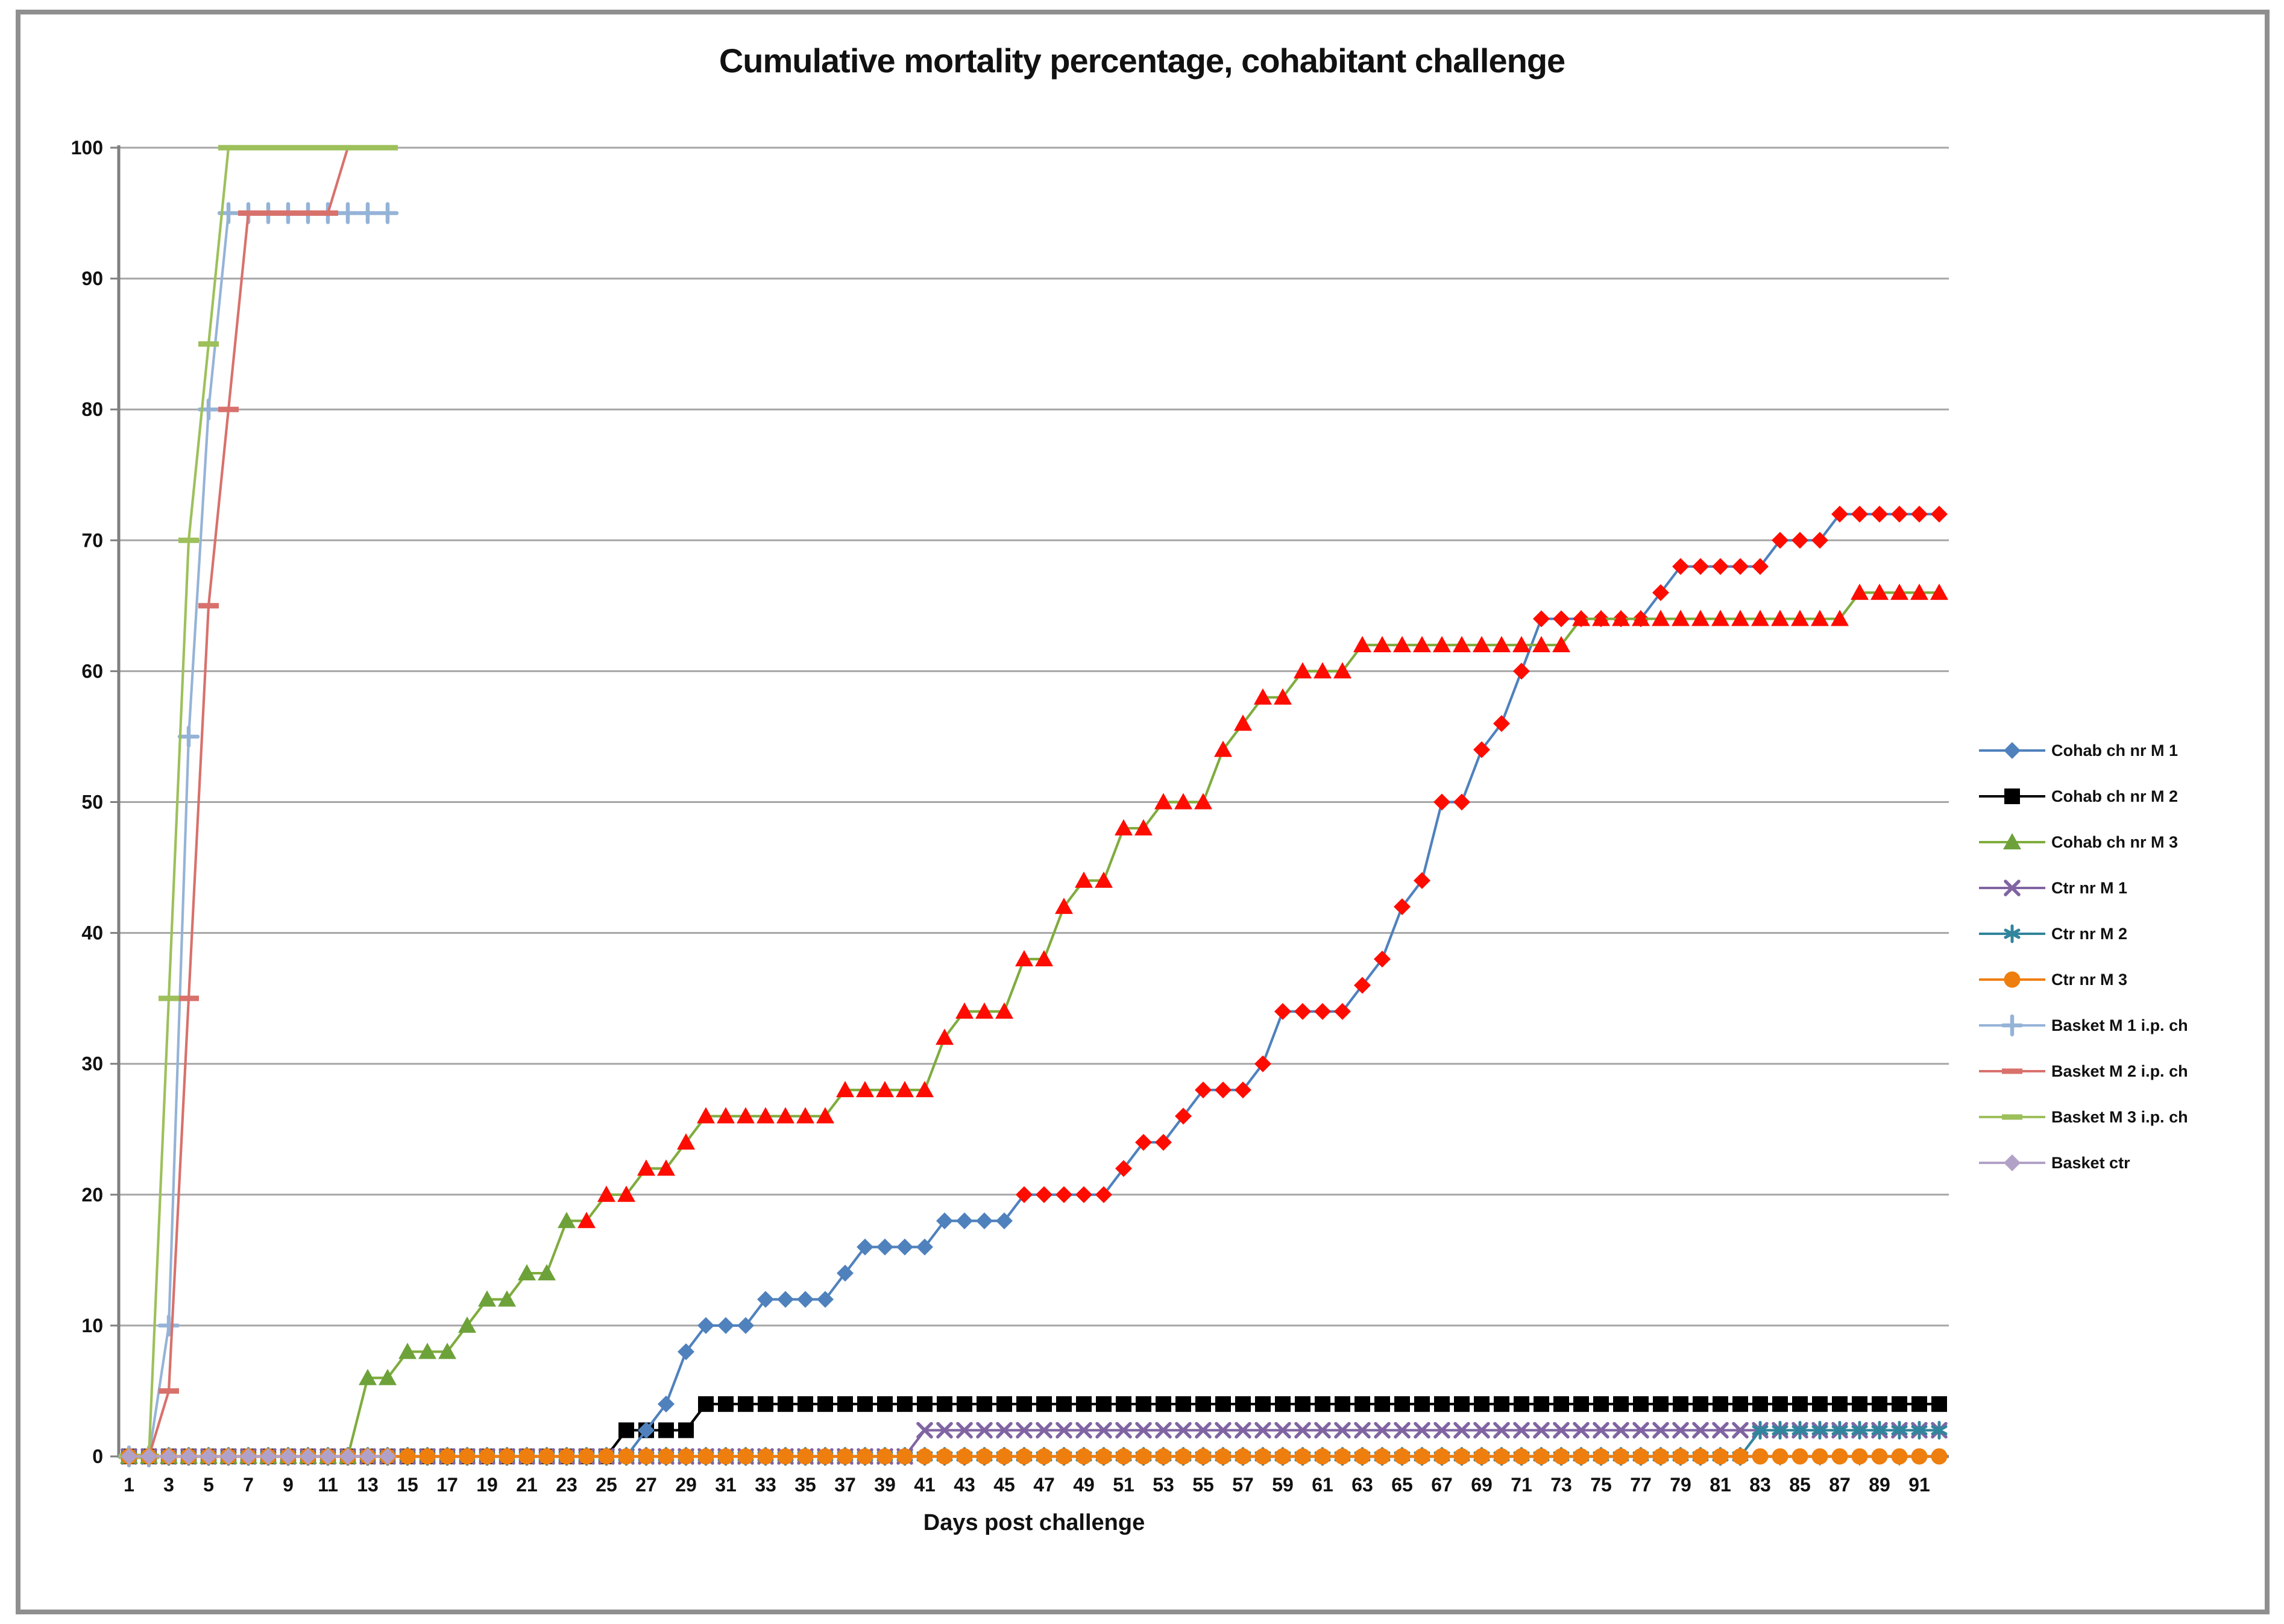 The width and height of the screenshot is (2284, 1624). What do you see at coordinates (1034, 1522) in the screenshot?
I see `x-axis-title: Days post challenge` at bounding box center [1034, 1522].